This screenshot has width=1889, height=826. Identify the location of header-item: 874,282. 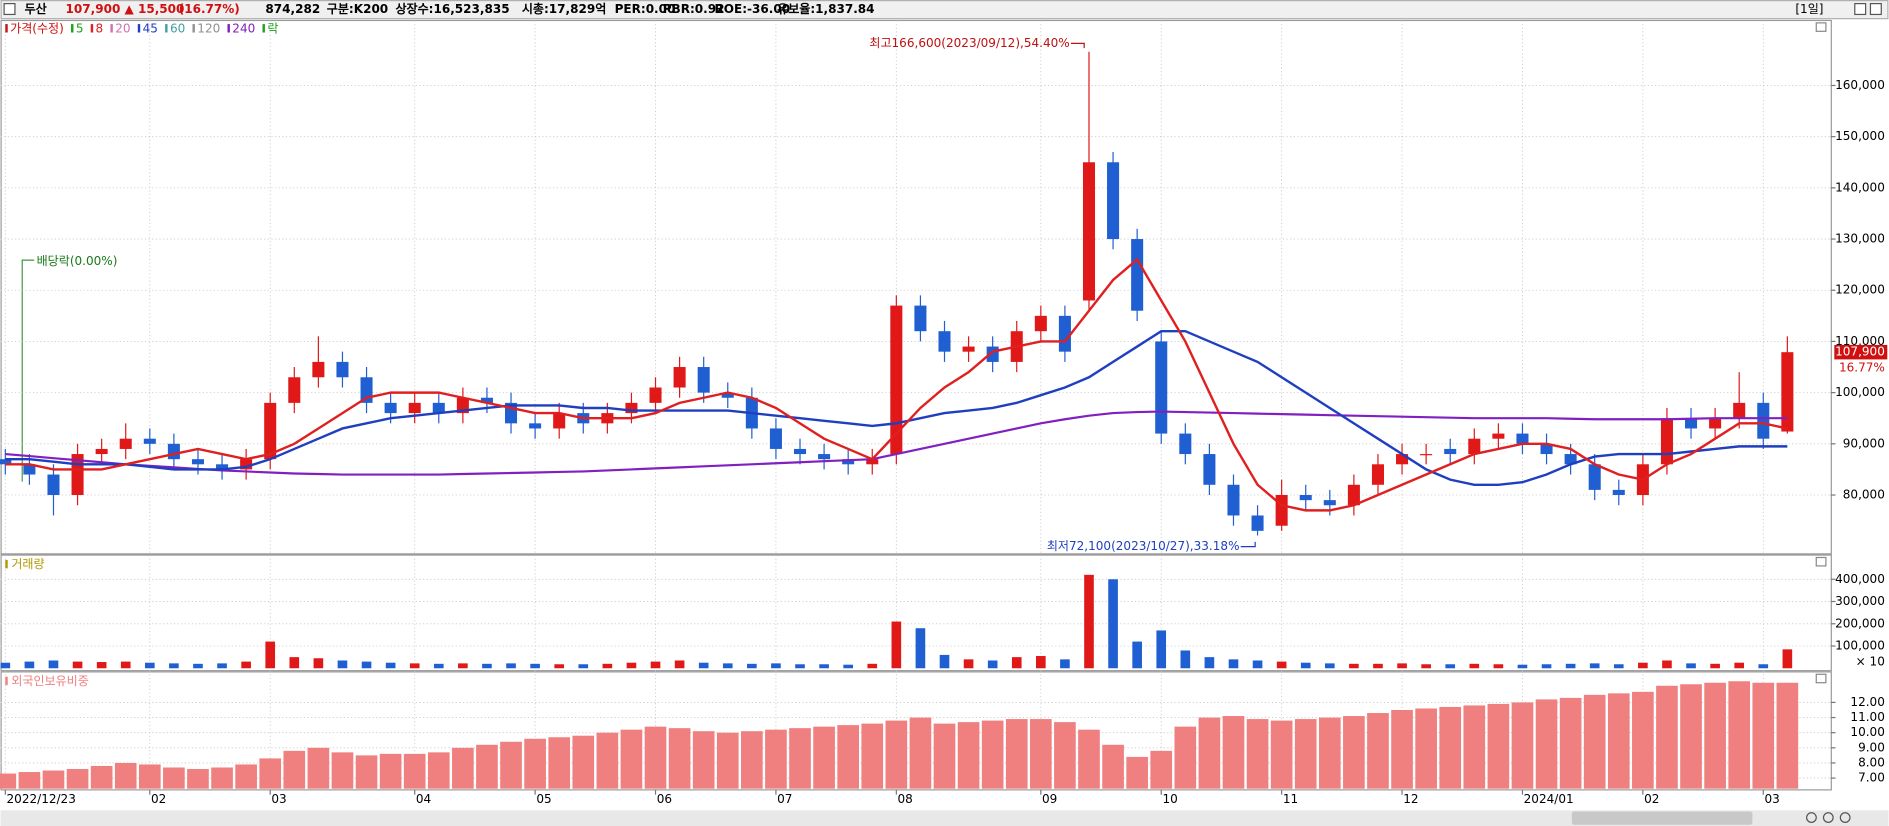
(292, 9).